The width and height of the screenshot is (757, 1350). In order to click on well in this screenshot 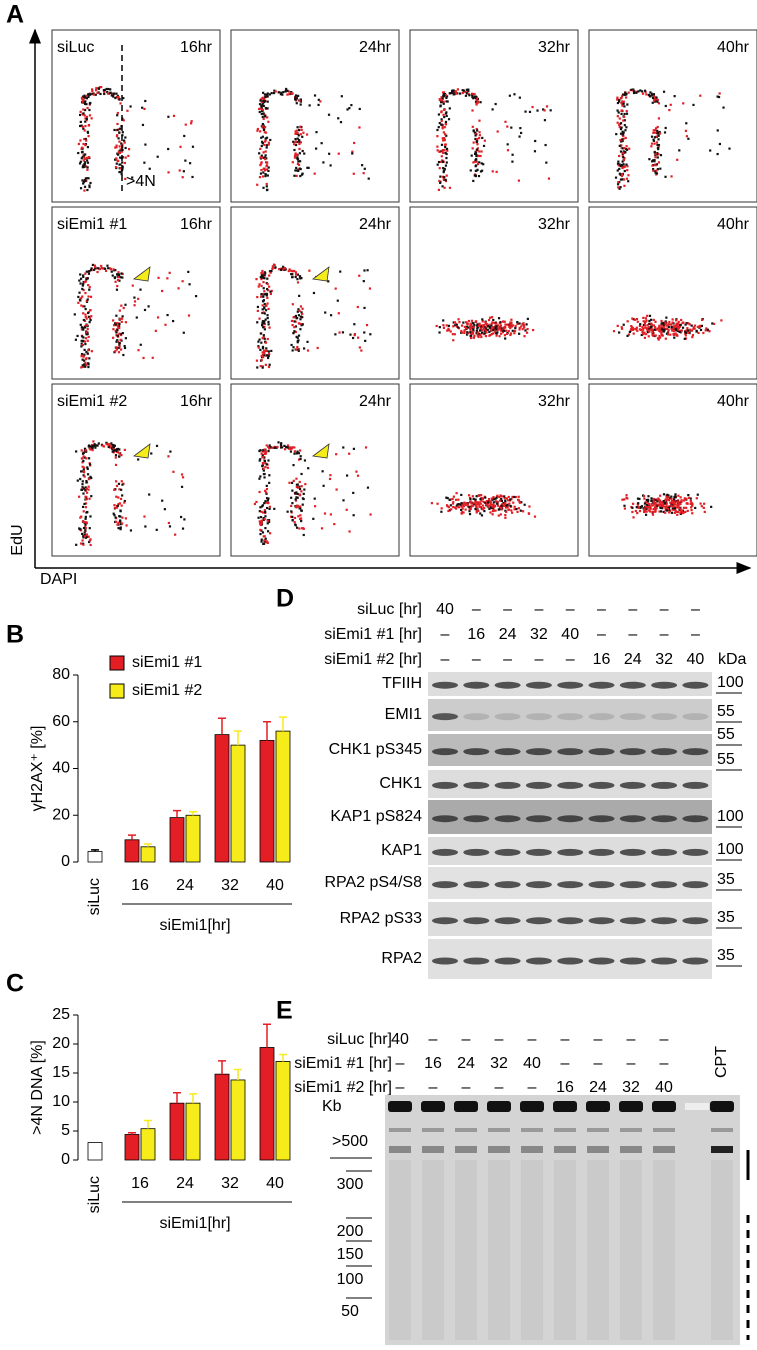, I will do `click(499, 1106)`.